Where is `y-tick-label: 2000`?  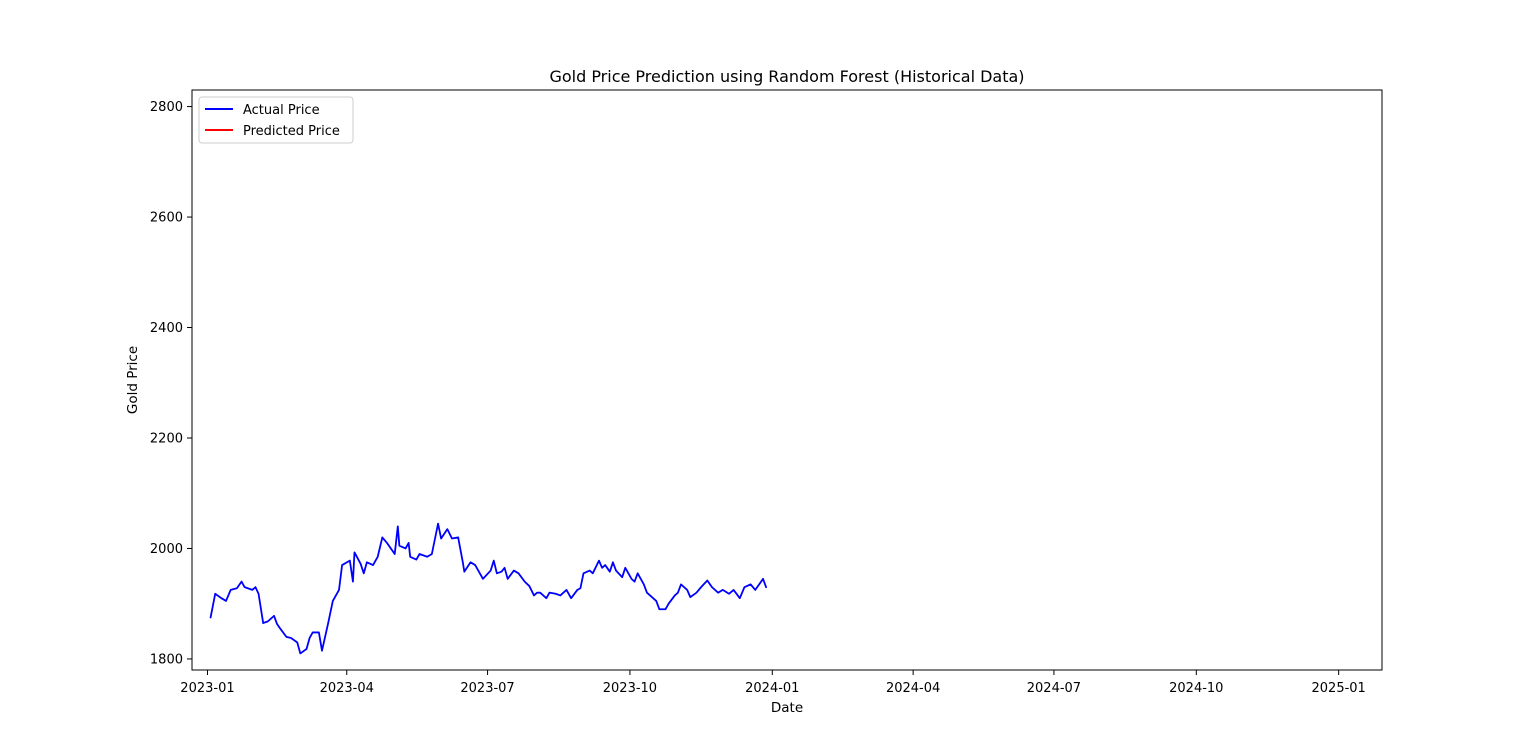 y-tick-label: 2000 is located at coordinates (166, 549).